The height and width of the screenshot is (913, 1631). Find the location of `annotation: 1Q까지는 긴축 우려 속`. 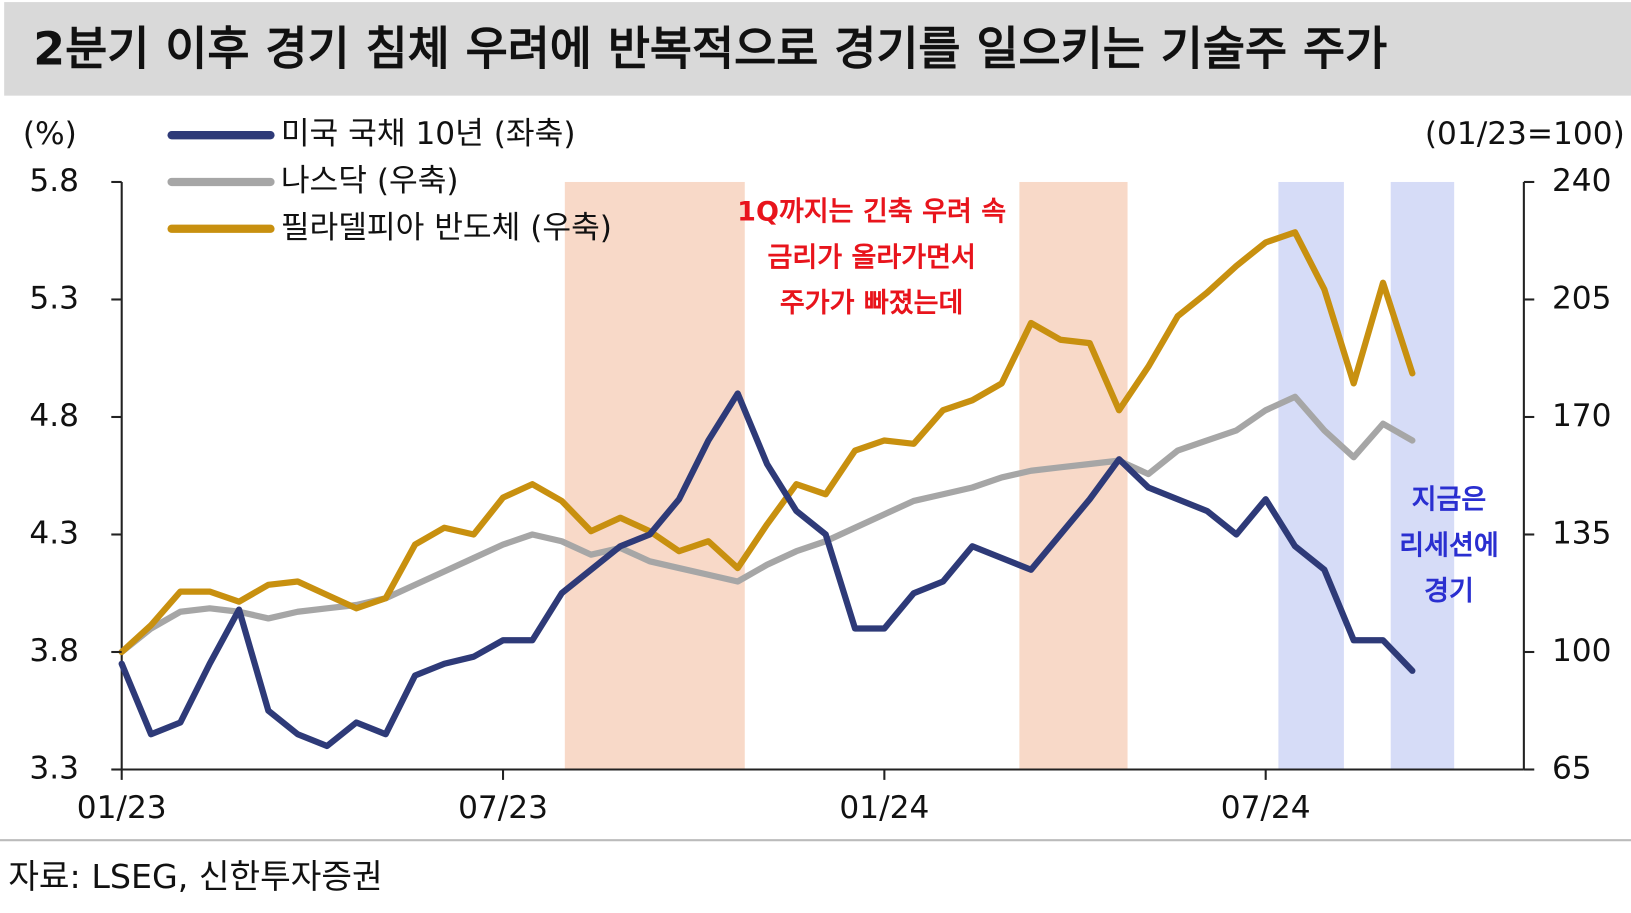

annotation: 1Q까지는 긴축 우려 속 is located at coordinates (871, 212).